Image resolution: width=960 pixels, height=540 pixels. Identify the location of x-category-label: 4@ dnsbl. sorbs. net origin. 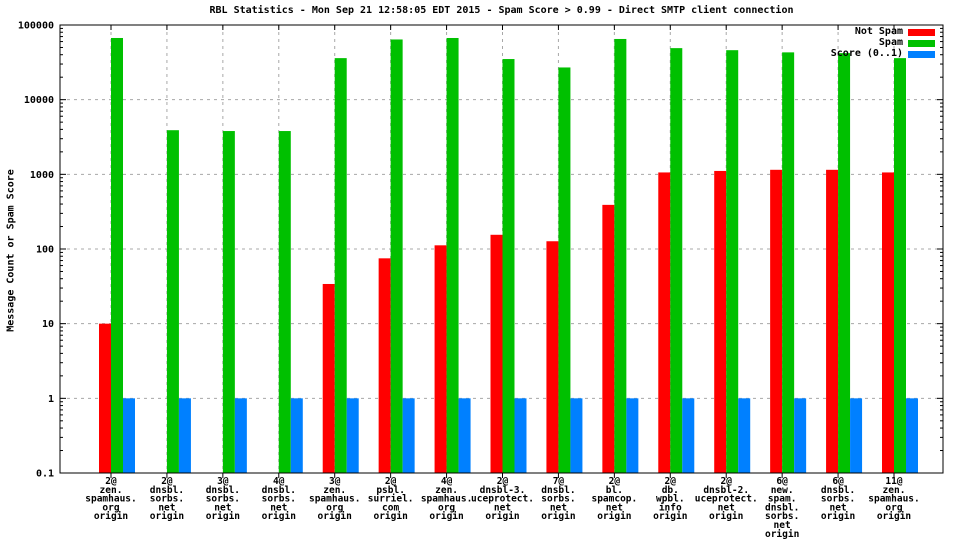
(279, 499).